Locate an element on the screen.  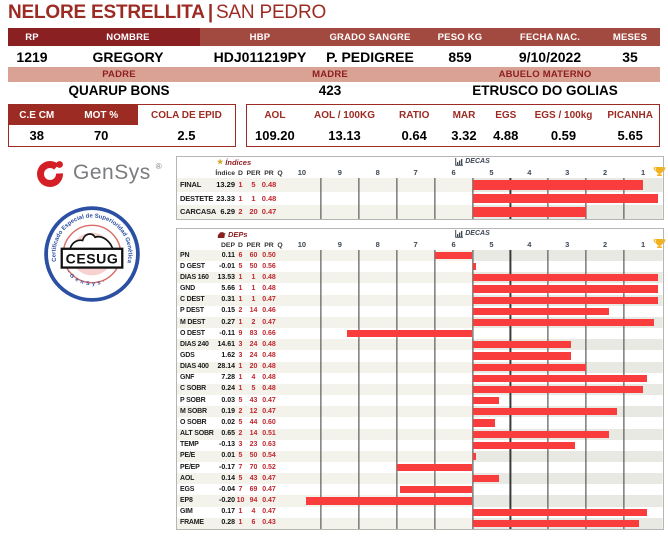
decile-tick: 7 is located at coordinates (415, 172).